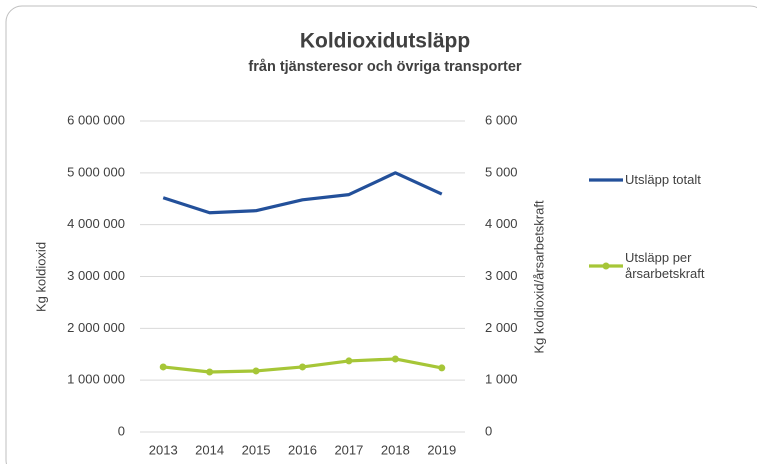  Describe the element at coordinates (302, 449) in the screenshot. I see `x-tick-label: 2016` at that location.